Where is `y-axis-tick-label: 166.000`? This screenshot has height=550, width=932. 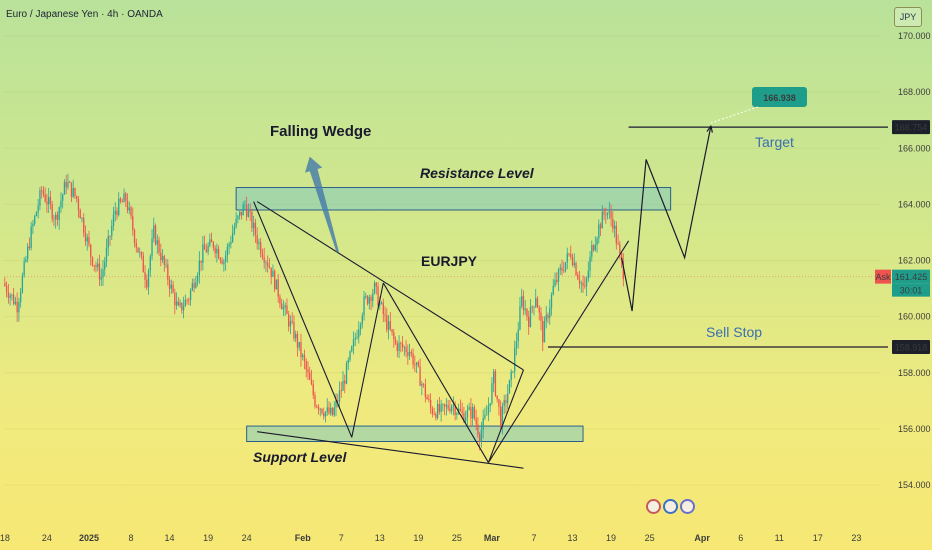 y-axis-tick-label: 166.000 is located at coordinates (914, 148).